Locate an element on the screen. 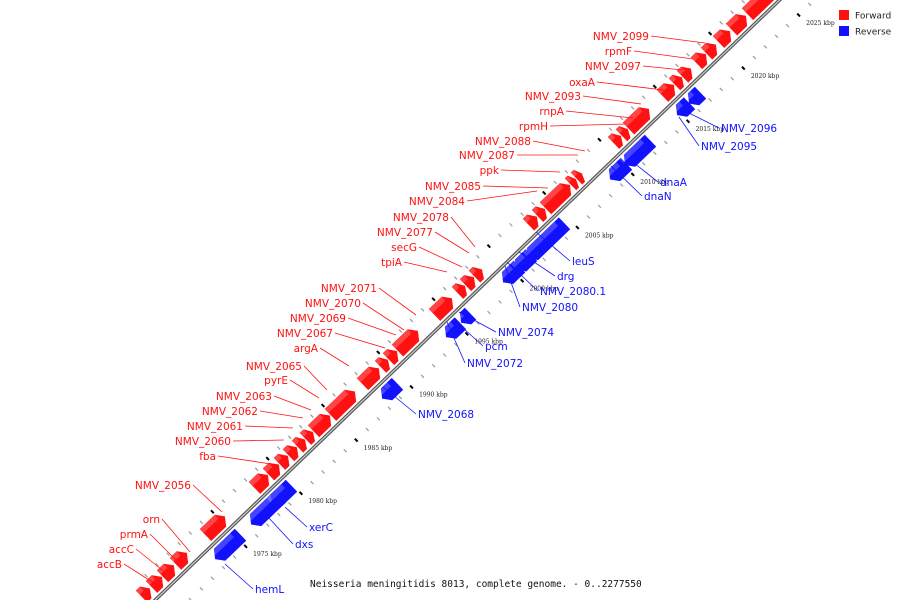 This screenshot has width=900, height=600. gene-nmv-2097 is located at coordinates (676, 82).